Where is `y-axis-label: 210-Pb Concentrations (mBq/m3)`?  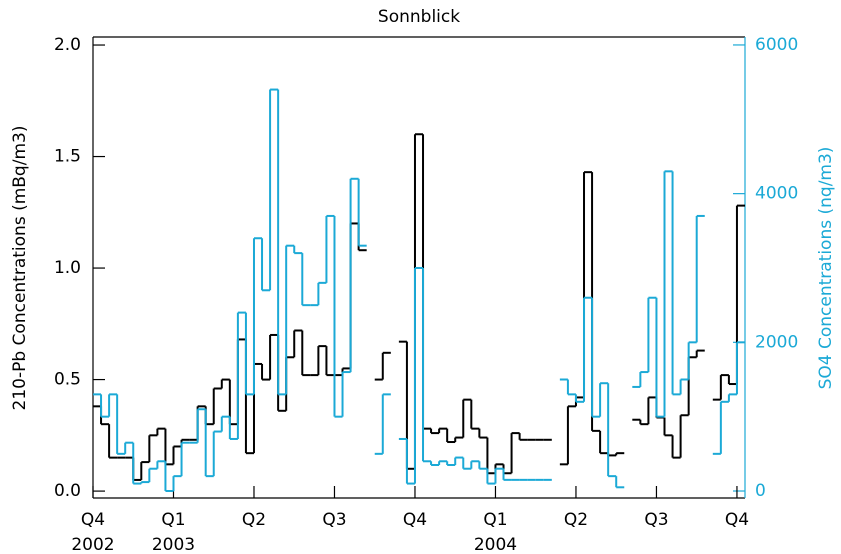
y-axis-label: 210-Pb Concentrations (mBq/m3) is located at coordinates (20, 268).